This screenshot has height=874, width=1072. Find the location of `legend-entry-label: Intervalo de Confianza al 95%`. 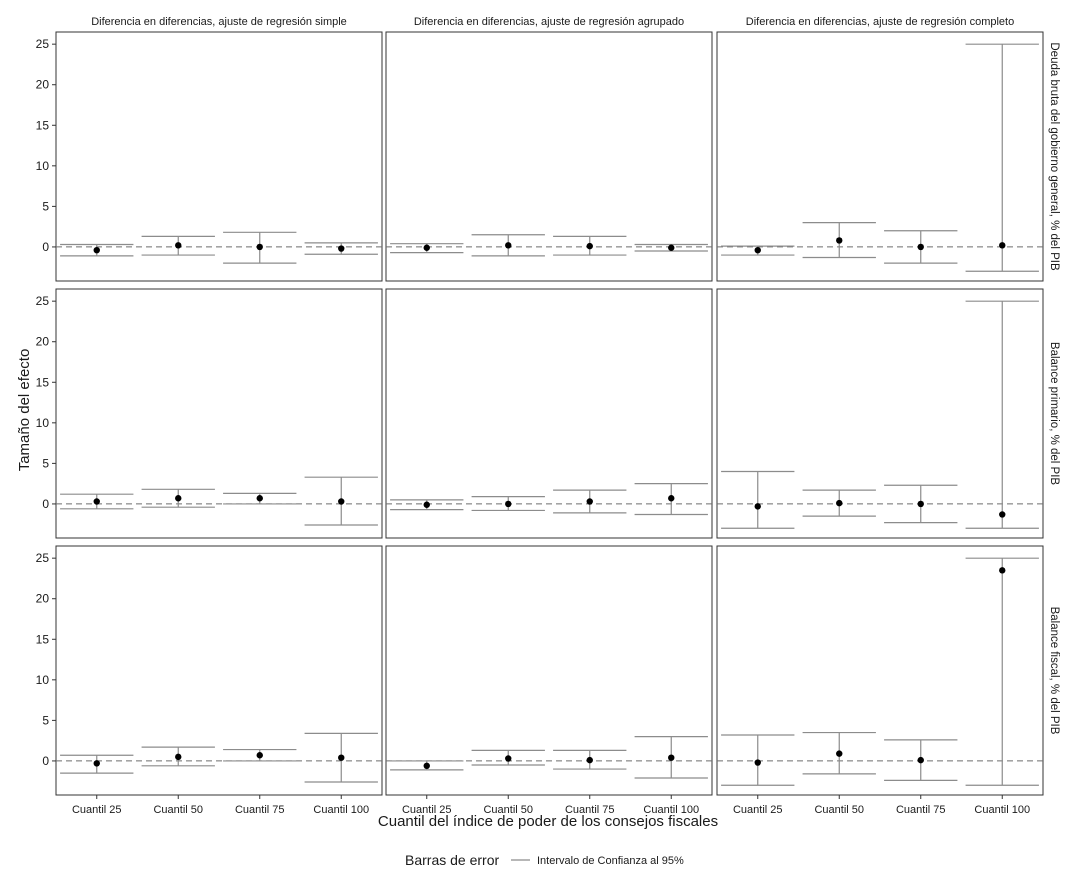

legend-entry-label: Intervalo de Confianza al 95% is located at coordinates (610, 861).